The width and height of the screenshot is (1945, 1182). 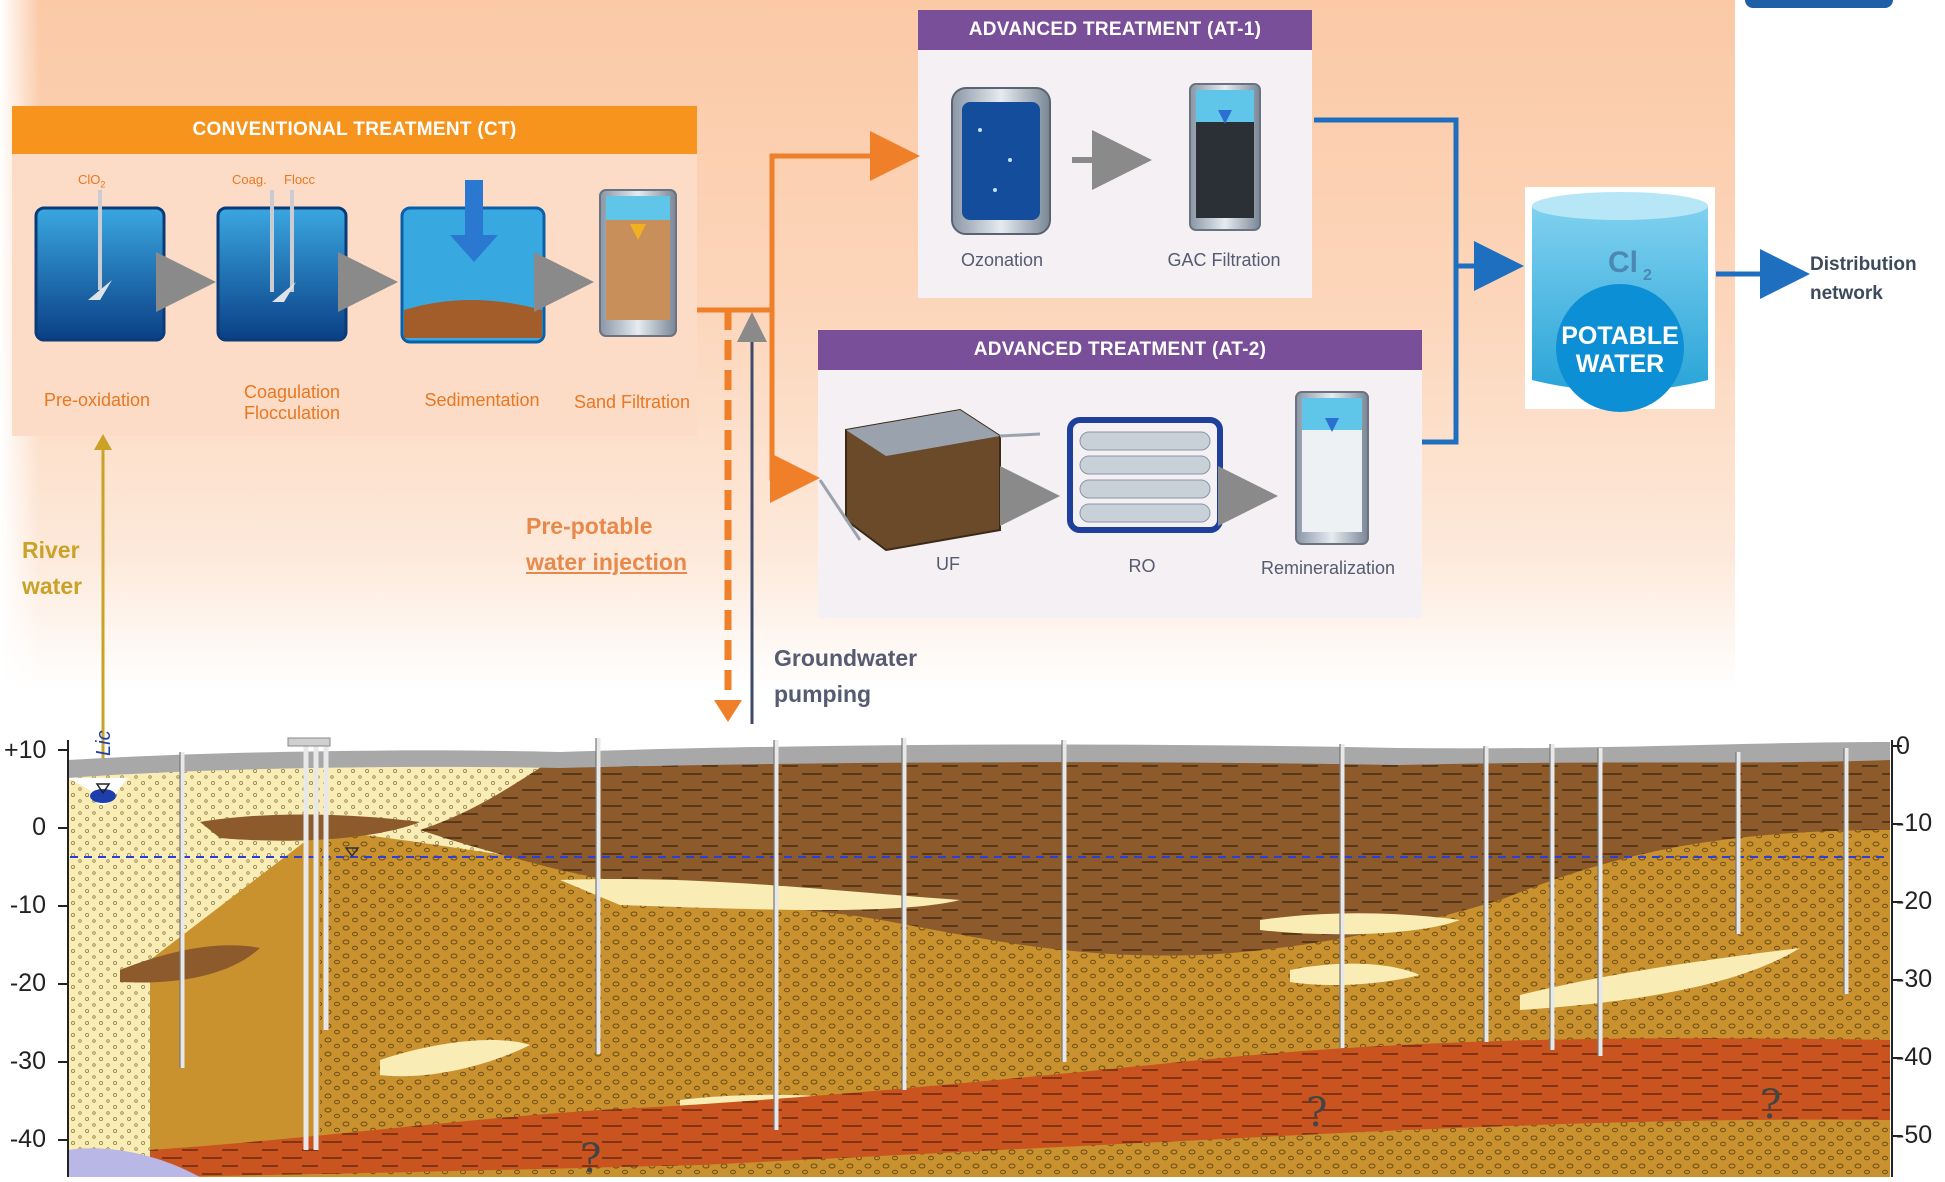 What do you see at coordinates (1914, 823) in the screenshot?
I see `right-axis-tick: -10` at bounding box center [1914, 823].